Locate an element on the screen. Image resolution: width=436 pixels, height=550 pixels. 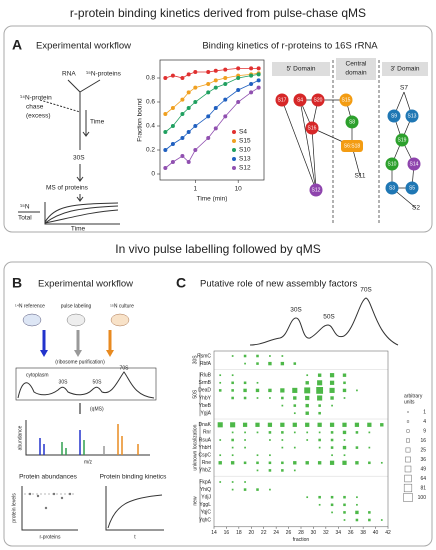
legend-label: S12 is located at coordinates (245, 168).